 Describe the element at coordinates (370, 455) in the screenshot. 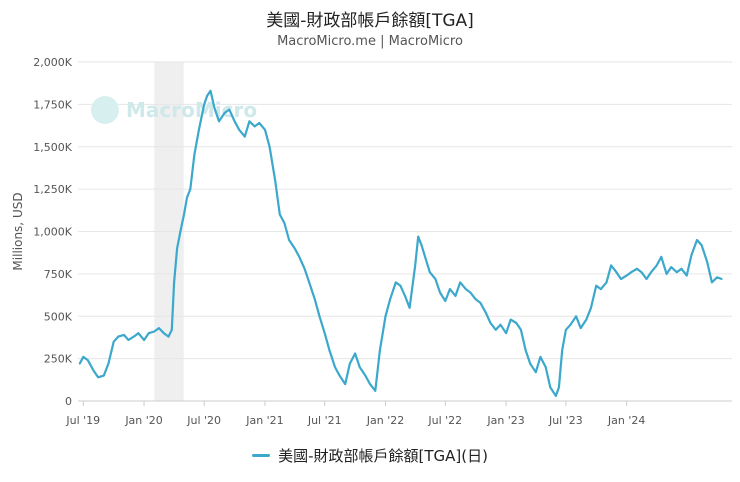

I see `chart-legend: 美國-財政部帳戶餘額[TGA](日)` at that location.